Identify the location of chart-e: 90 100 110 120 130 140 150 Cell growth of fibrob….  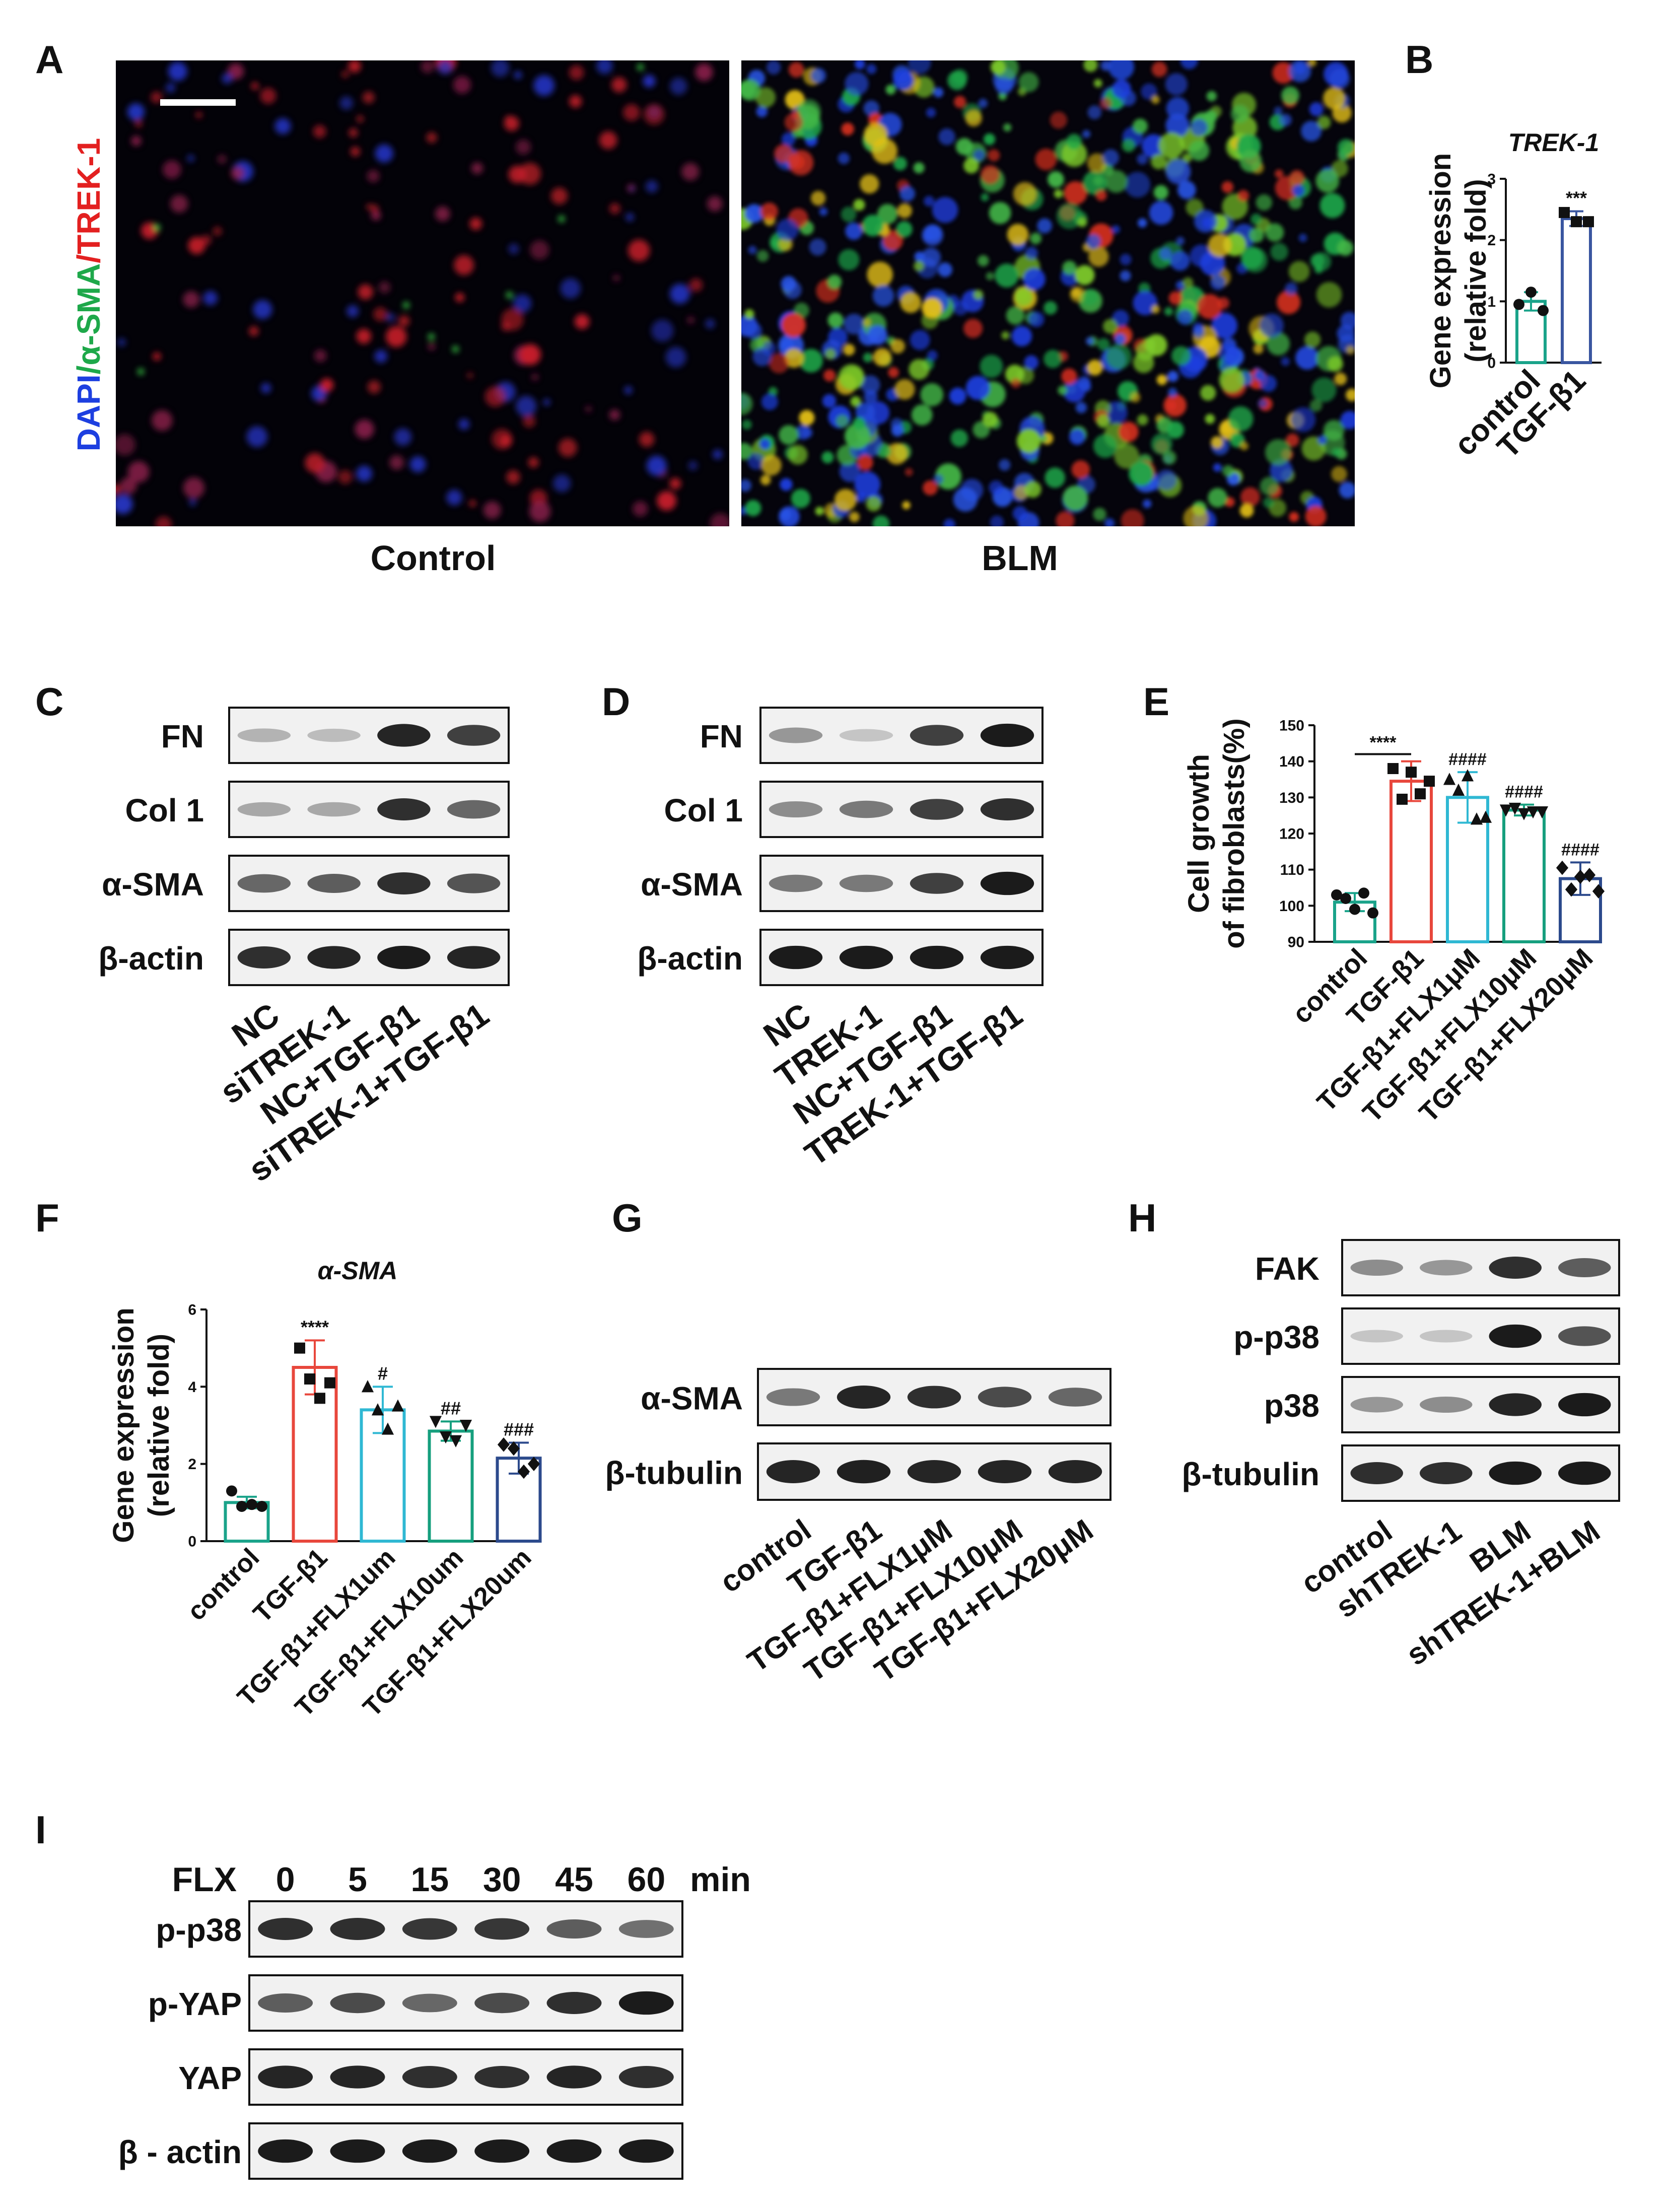
(1394, 923).